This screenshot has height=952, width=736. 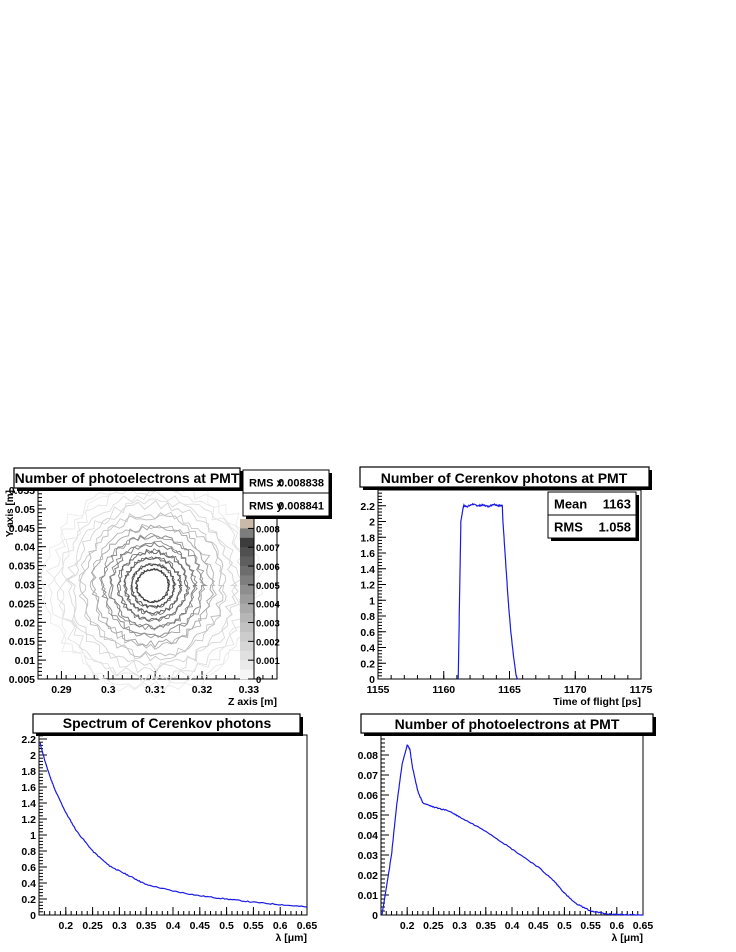 What do you see at coordinates (268, 548) in the screenshot?
I see `colorbar-tick-label: 0.007` at bounding box center [268, 548].